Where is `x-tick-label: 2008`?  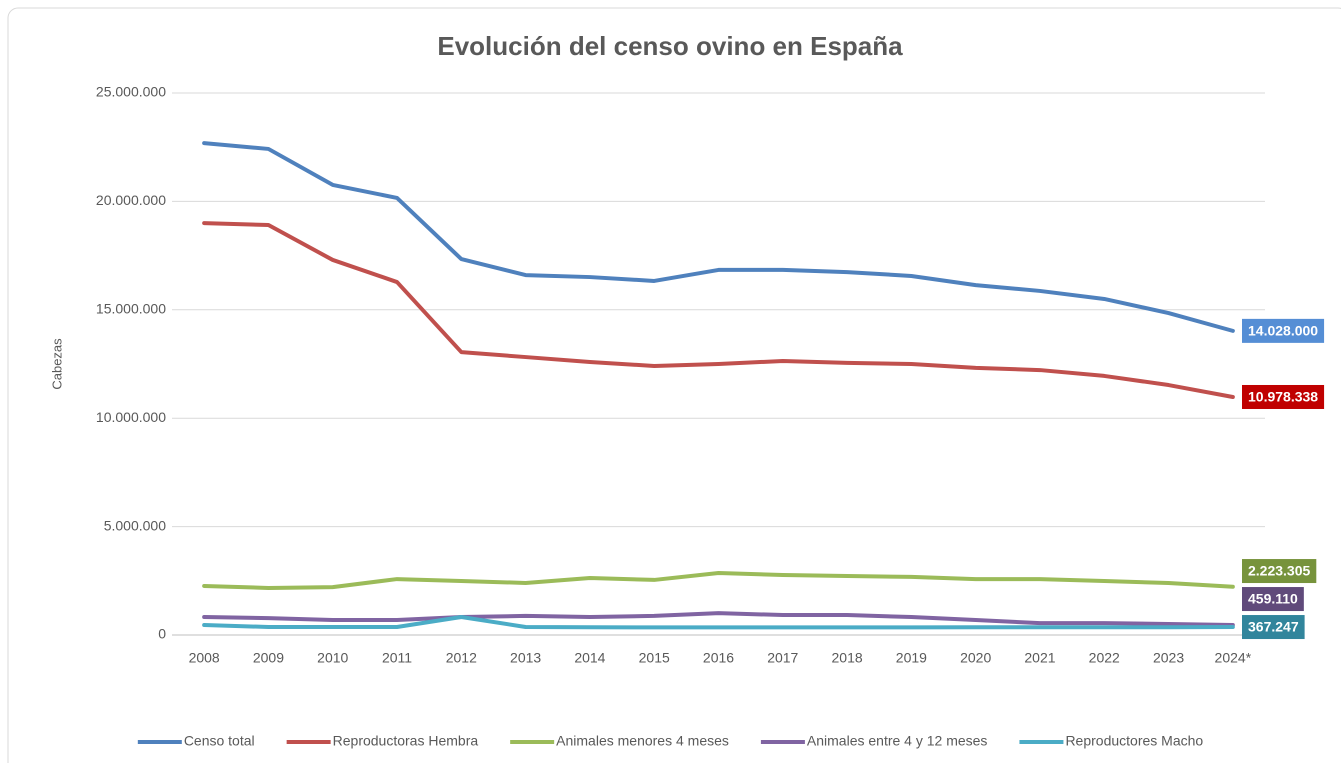
x-tick-label: 2008 is located at coordinates (204, 658).